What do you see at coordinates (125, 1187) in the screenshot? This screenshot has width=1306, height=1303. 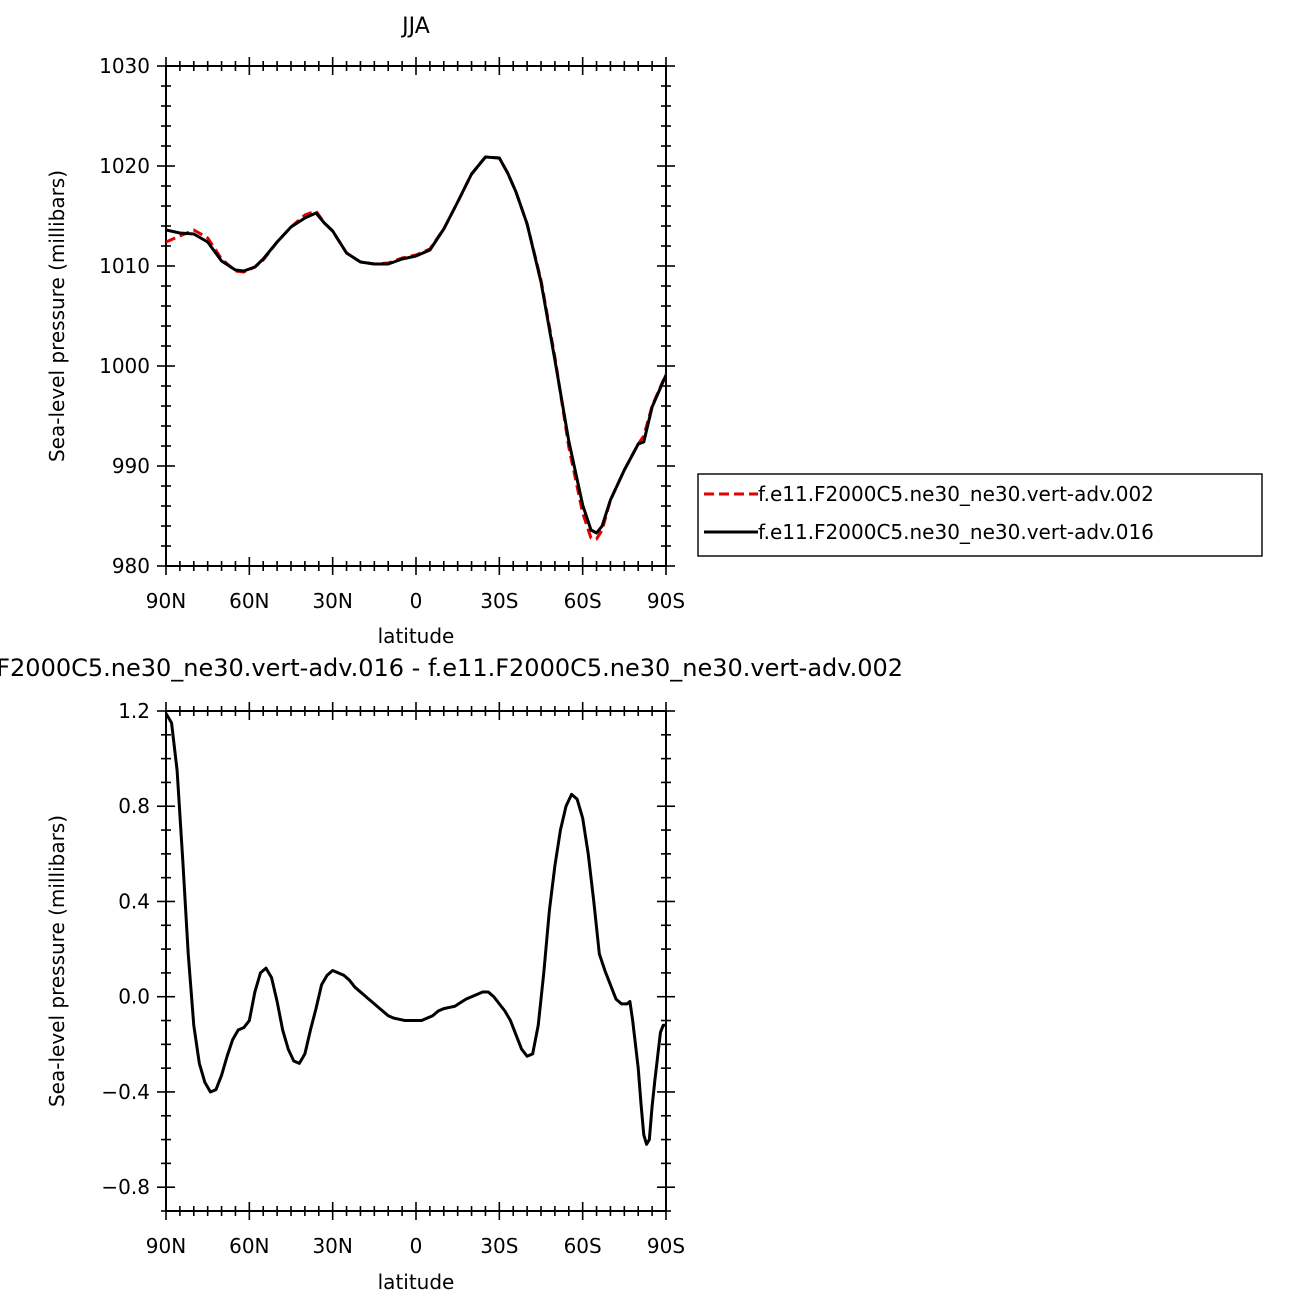 I see `y-tick-label: −0.8` at bounding box center [125, 1187].